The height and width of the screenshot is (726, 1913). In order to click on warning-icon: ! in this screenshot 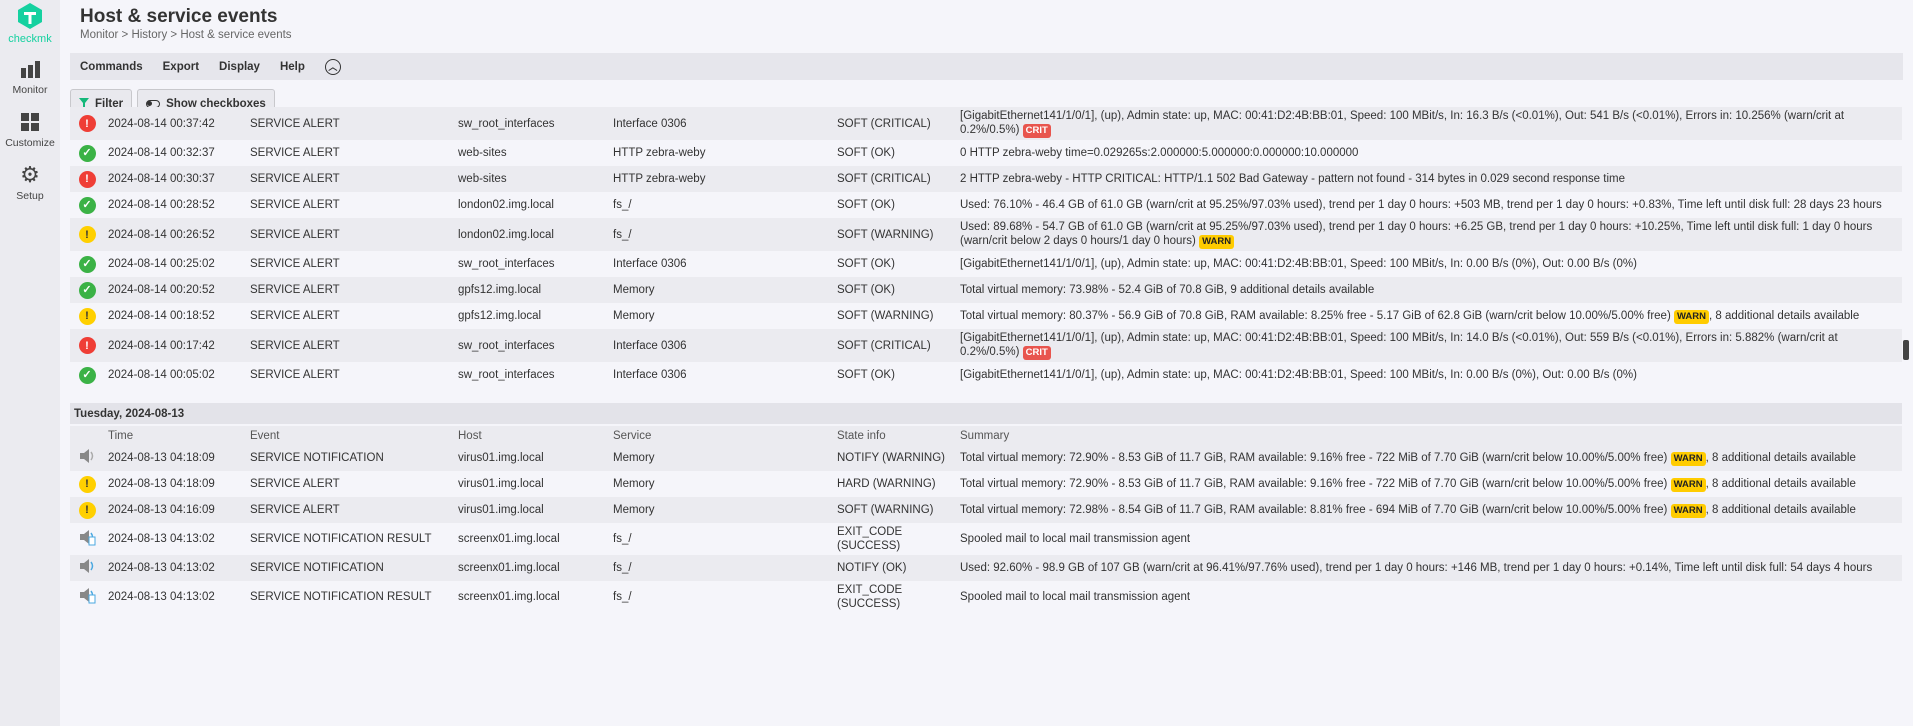, I will do `click(87, 484)`.